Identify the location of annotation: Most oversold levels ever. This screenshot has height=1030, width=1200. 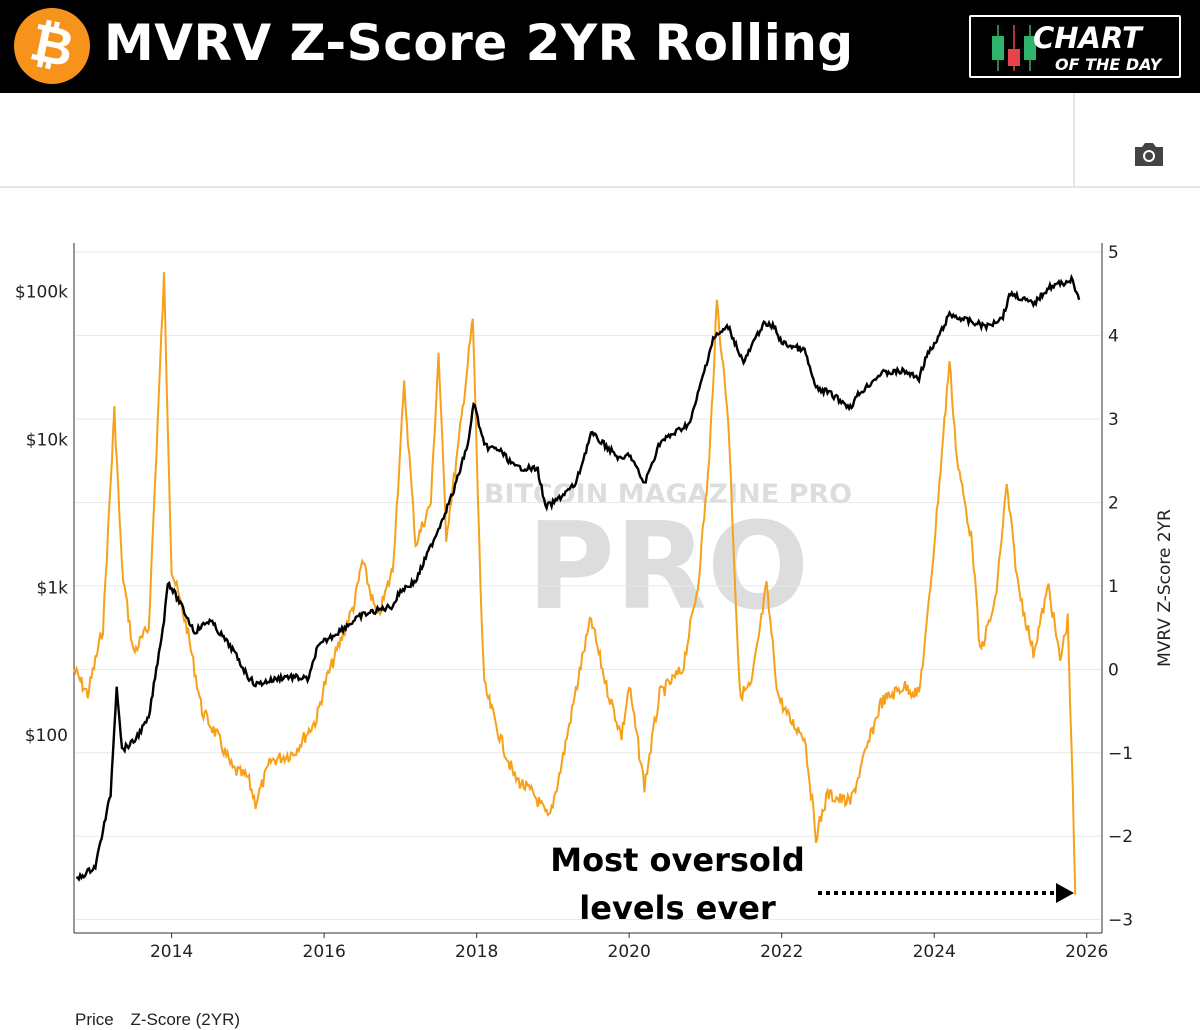
(677, 884).